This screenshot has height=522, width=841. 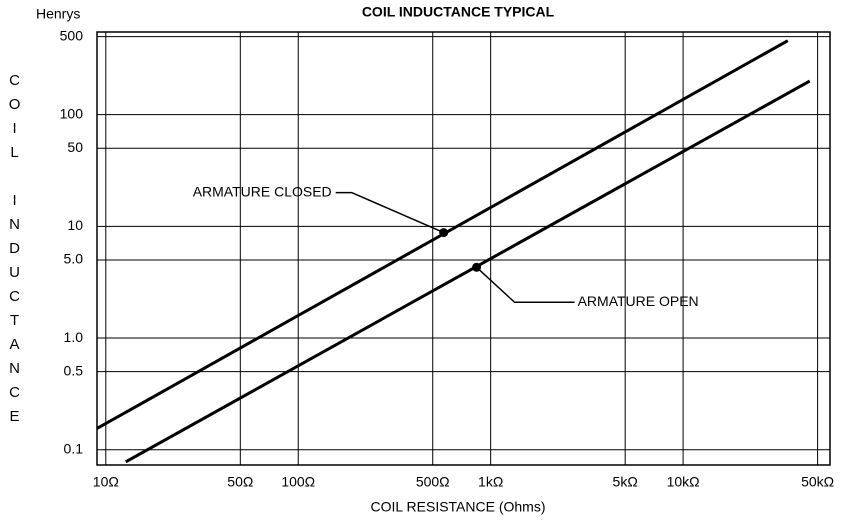 What do you see at coordinates (817, 482) in the screenshot?
I see `x-tick-label: 50kΩ` at bounding box center [817, 482].